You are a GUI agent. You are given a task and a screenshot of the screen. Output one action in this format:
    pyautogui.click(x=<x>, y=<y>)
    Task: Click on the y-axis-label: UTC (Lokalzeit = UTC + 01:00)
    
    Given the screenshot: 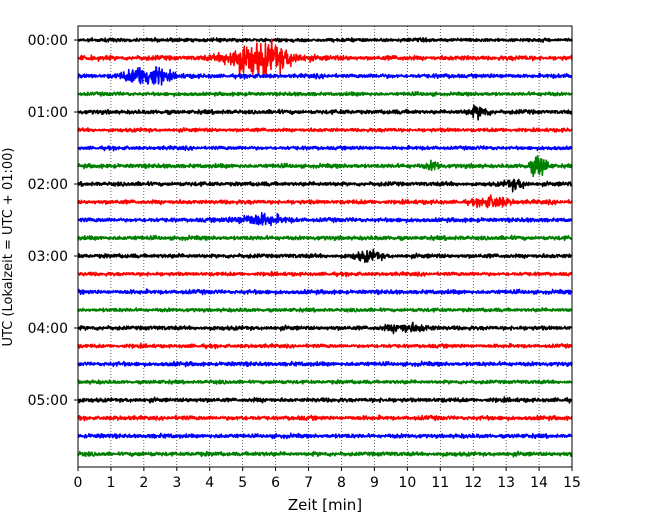 What is the action you would take?
    pyautogui.click(x=8, y=247)
    